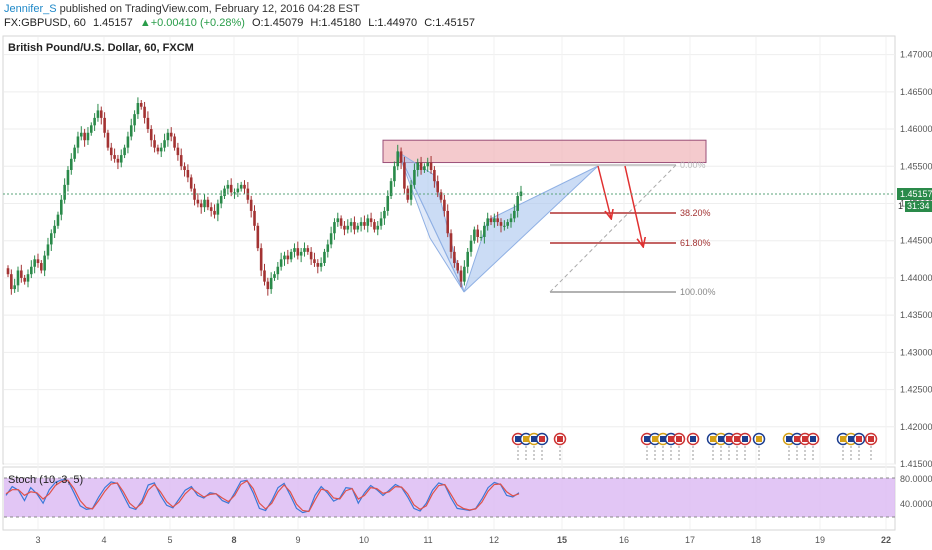 This screenshot has width=932, height=550. Describe the element at coordinates (694, 447) in the screenshot. I see `economic-events` at that location.